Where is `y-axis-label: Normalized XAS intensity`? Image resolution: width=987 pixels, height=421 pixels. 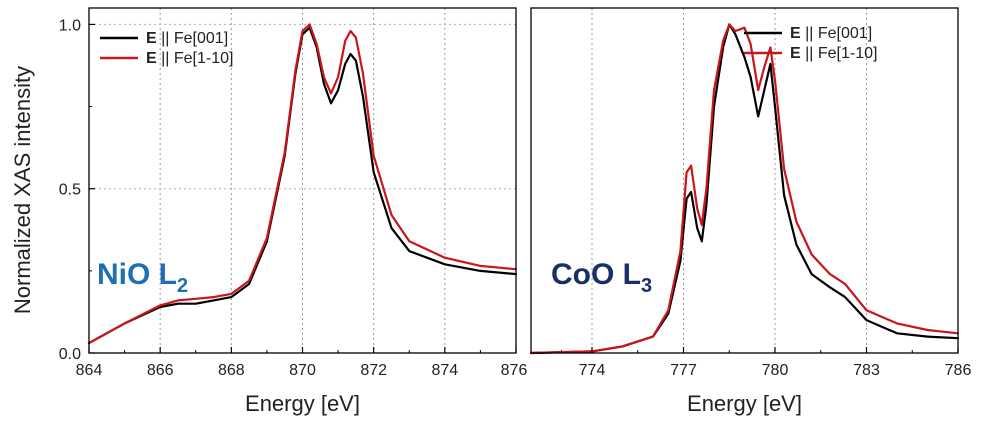 y-axis-label: Normalized XAS intensity is located at coordinates (22, 190).